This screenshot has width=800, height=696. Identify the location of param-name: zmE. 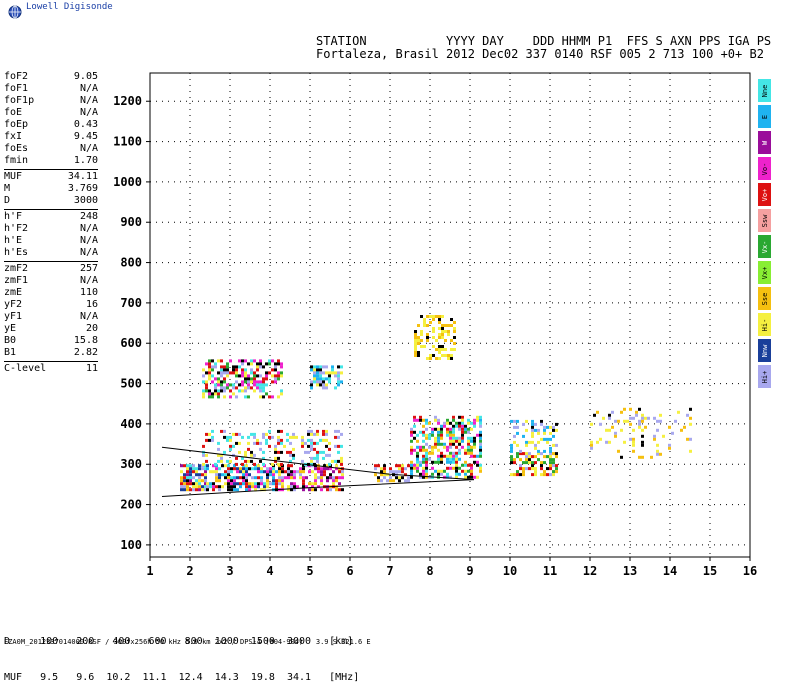
(13, 292).